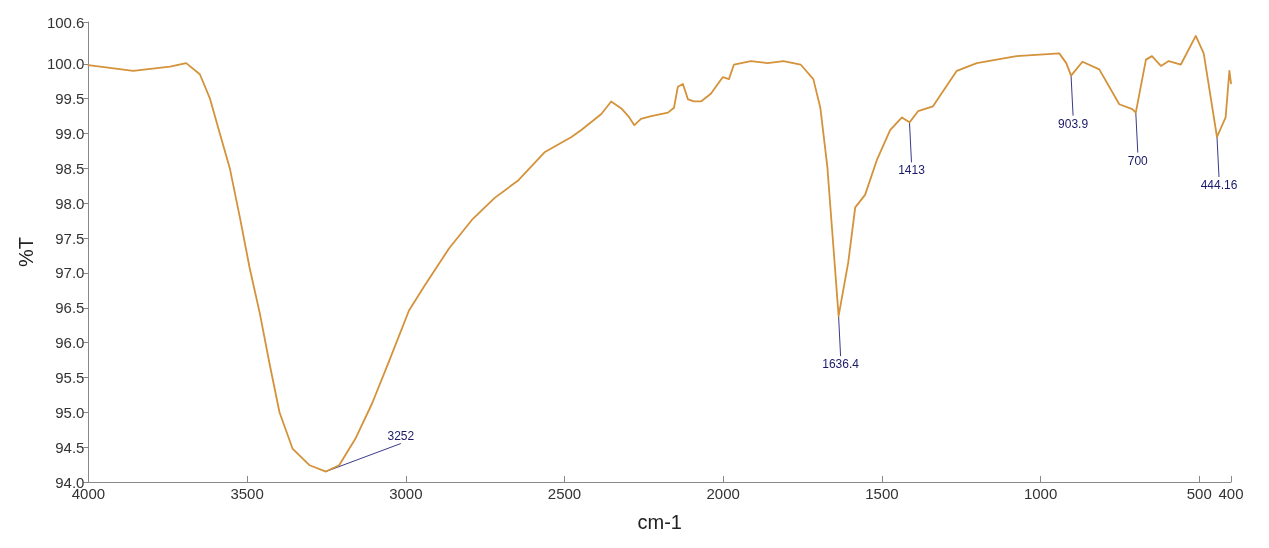 This screenshot has height=548, width=1269. Describe the element at coordinates (882, 493) in the screenshot. I see `x-tick-label: 1500` at that location.